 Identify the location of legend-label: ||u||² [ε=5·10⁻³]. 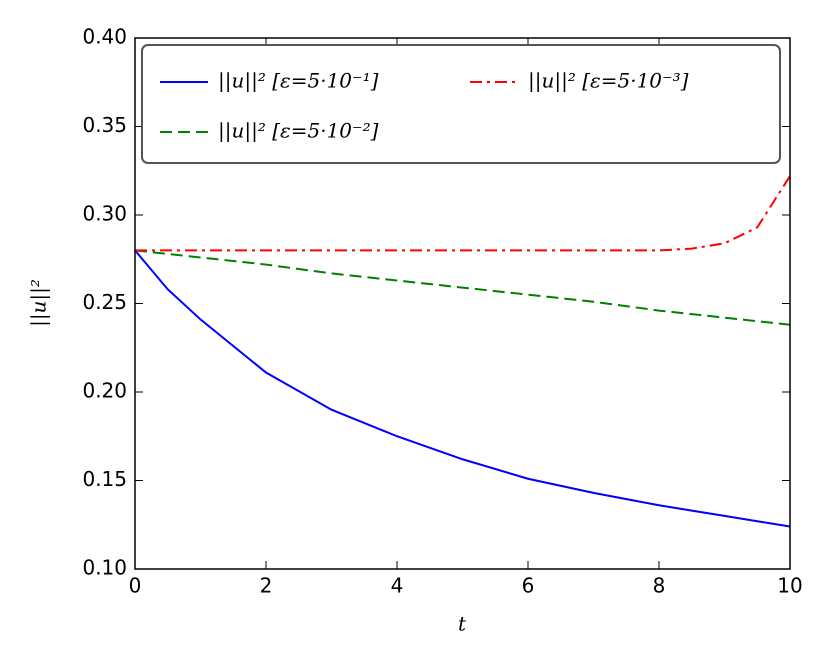
(608, 81).